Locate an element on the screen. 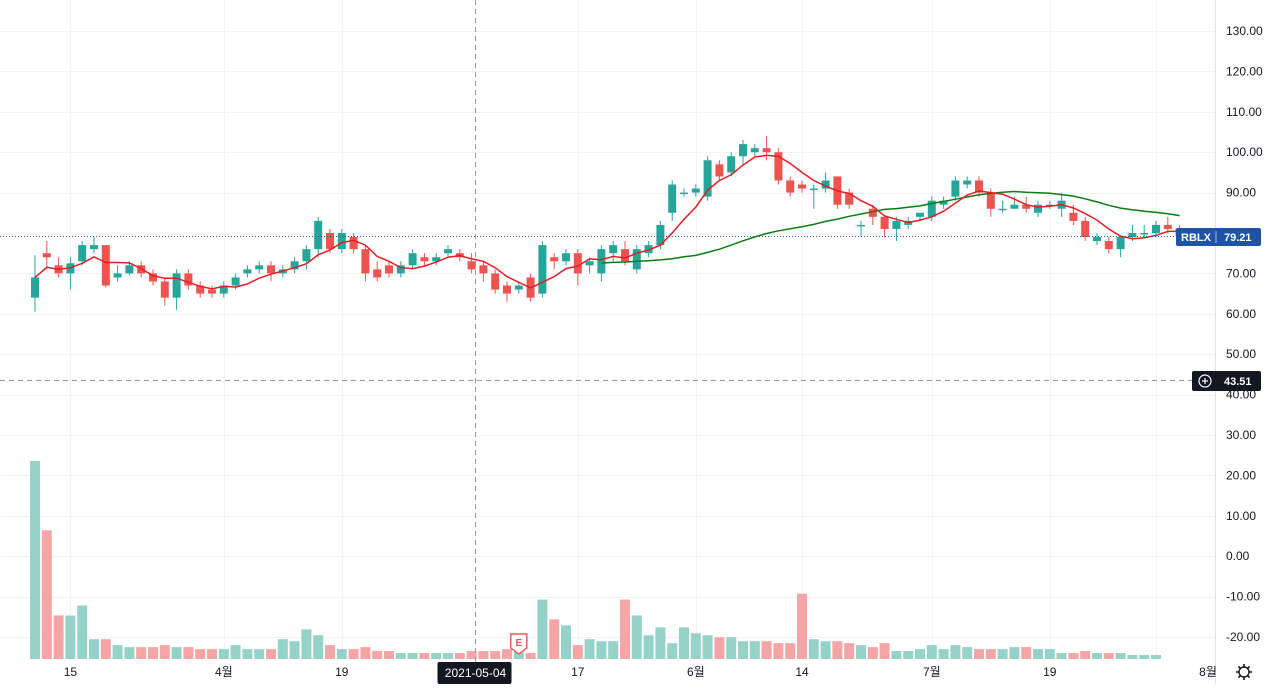 The image size is (1273, 689). earnings-marker: E is located at coordinates (519, 644).